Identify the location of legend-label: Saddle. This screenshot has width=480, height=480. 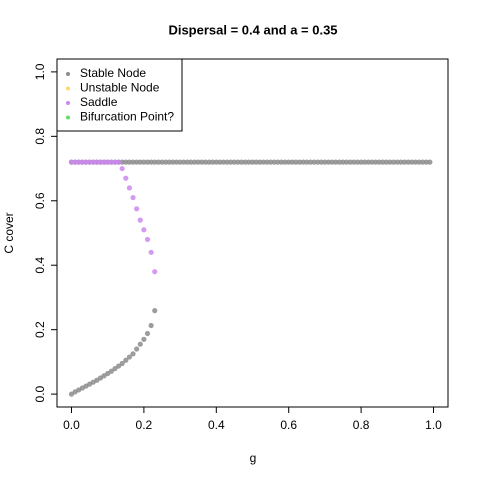
(99, 102).